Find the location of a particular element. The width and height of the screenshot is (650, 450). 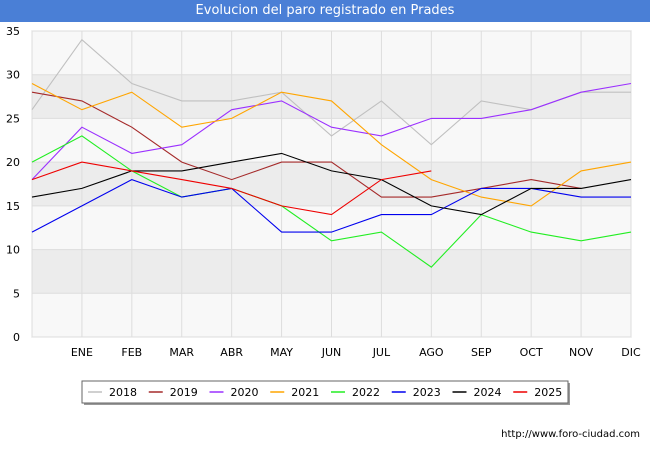

x-tick-label: DIC is located at coordinates (631, 352).